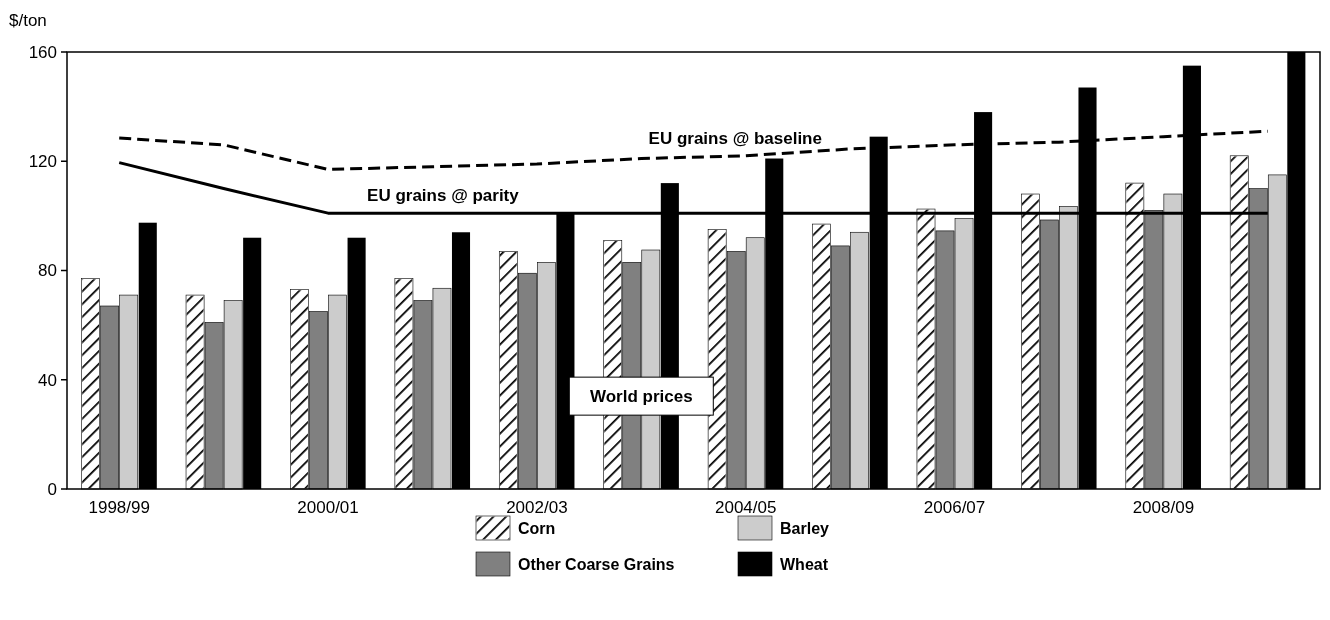  What do you see at coordinates (42, 52) in the screenshot?
I see `y-tick-label: 160` at bounding box center [42, 52].